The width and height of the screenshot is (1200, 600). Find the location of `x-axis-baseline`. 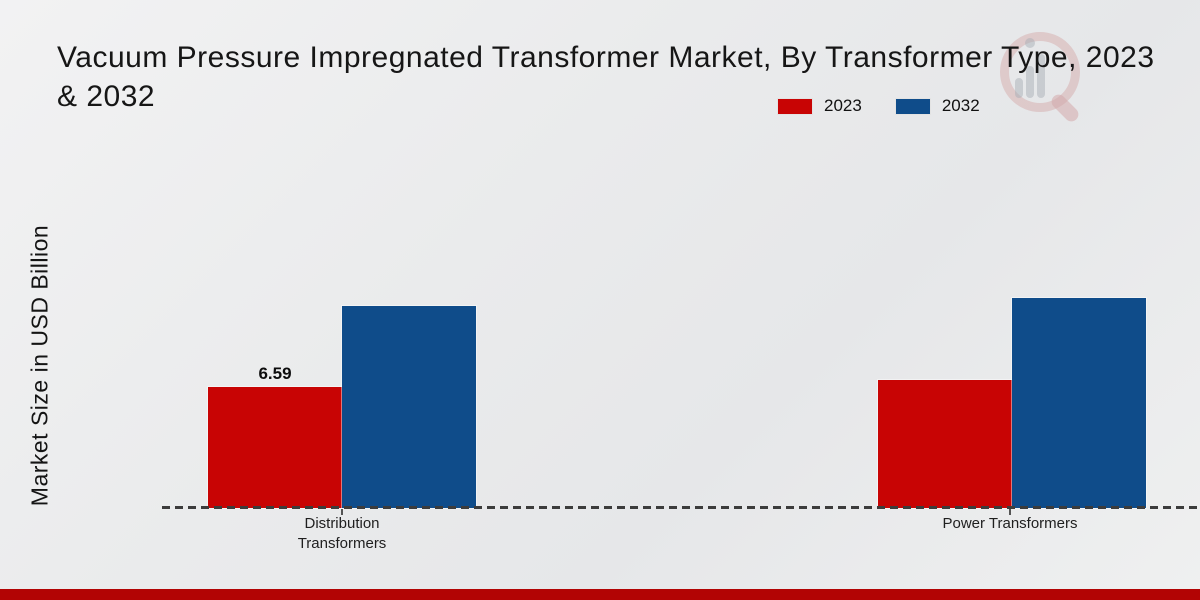

x-axis-baseline is located at coordinates (681, 507).